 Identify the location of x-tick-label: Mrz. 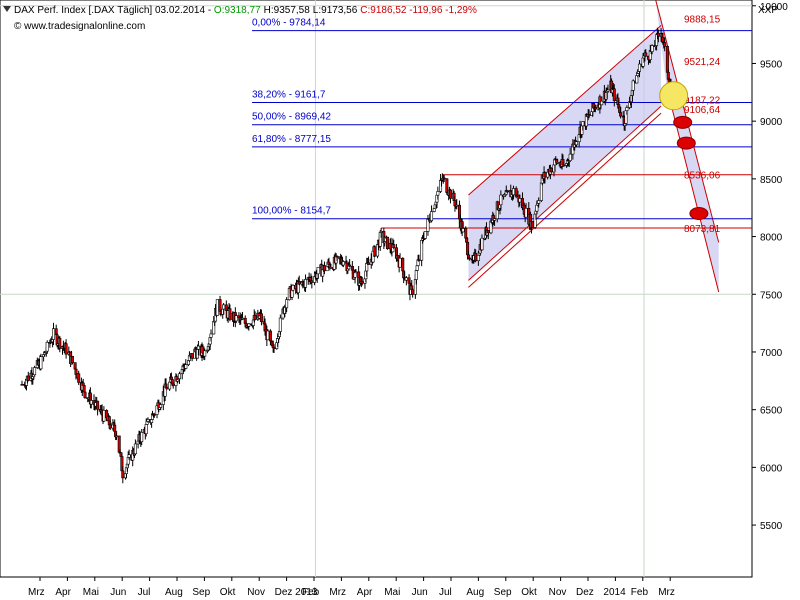
(666, 592).